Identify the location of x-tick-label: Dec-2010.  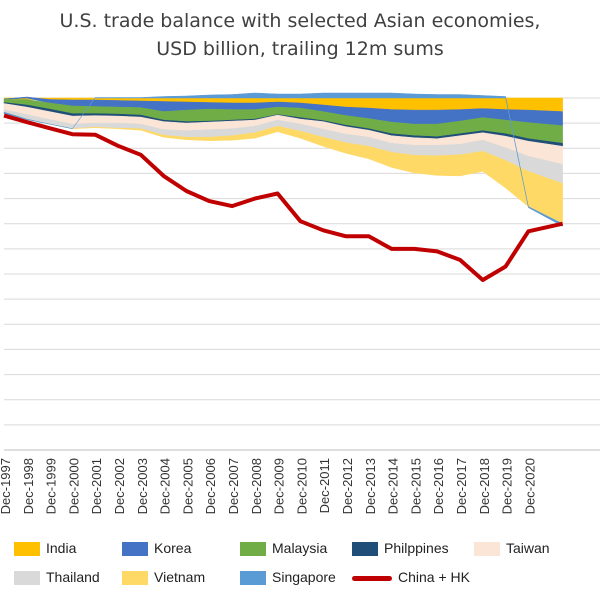
(301, 486).